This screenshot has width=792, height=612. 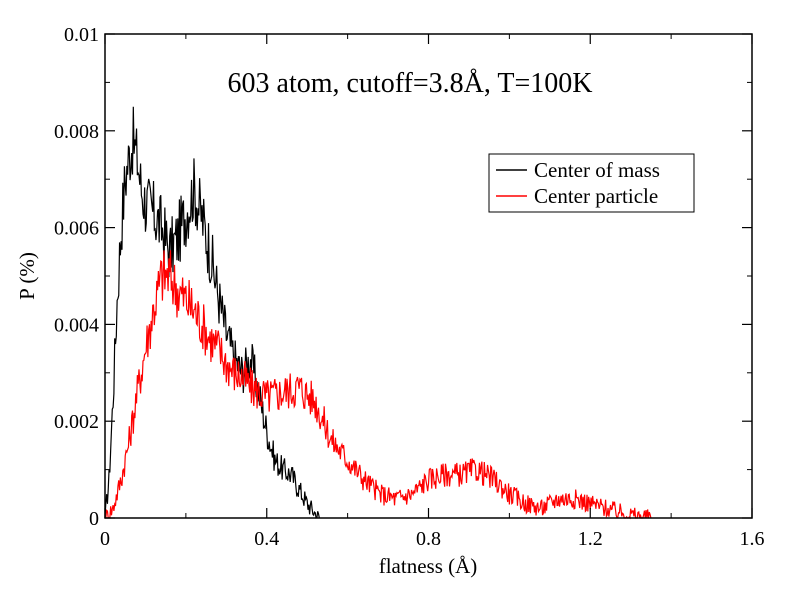 I want to click on y-axis-title: P (%), so click(x=27, y=276).